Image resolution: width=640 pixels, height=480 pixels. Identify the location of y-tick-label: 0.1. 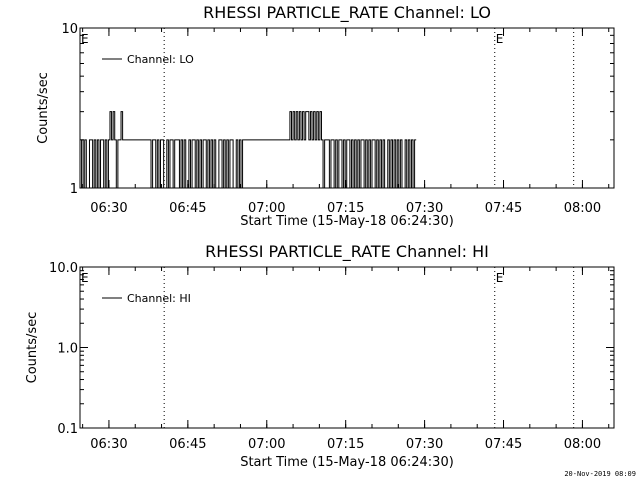
(67, 429).